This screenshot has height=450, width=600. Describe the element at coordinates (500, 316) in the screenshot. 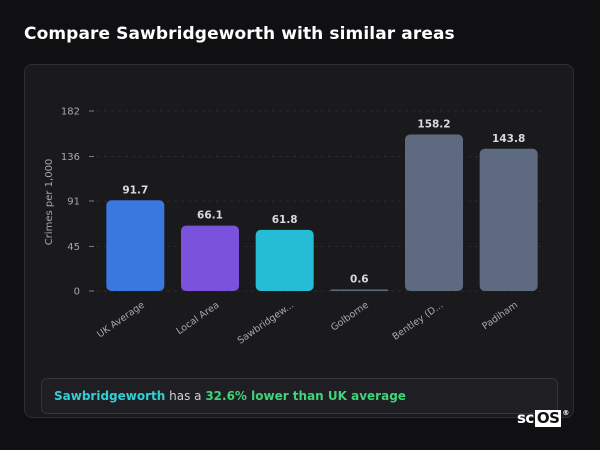

I see `x-tick-label: Padiham` at that location.